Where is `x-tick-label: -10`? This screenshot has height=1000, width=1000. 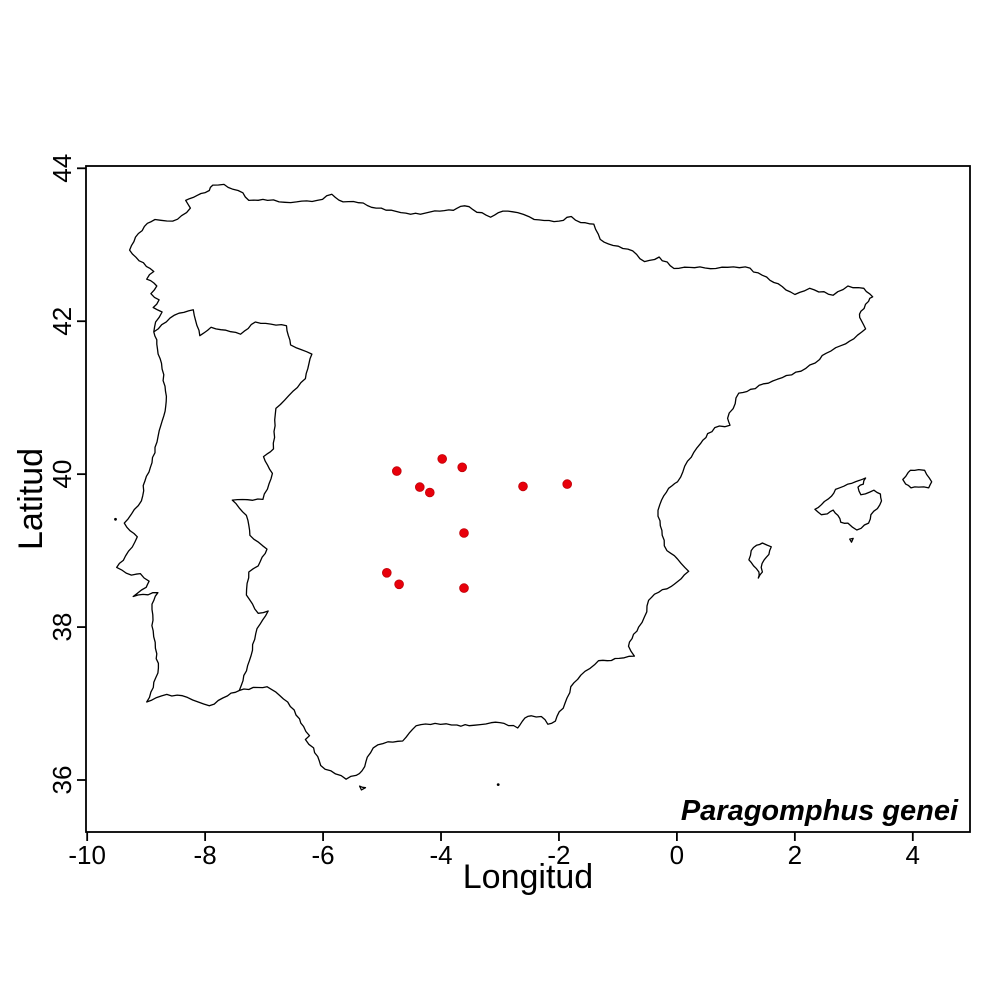
x-tick-label: -10 is located at coordinates (87, 855).